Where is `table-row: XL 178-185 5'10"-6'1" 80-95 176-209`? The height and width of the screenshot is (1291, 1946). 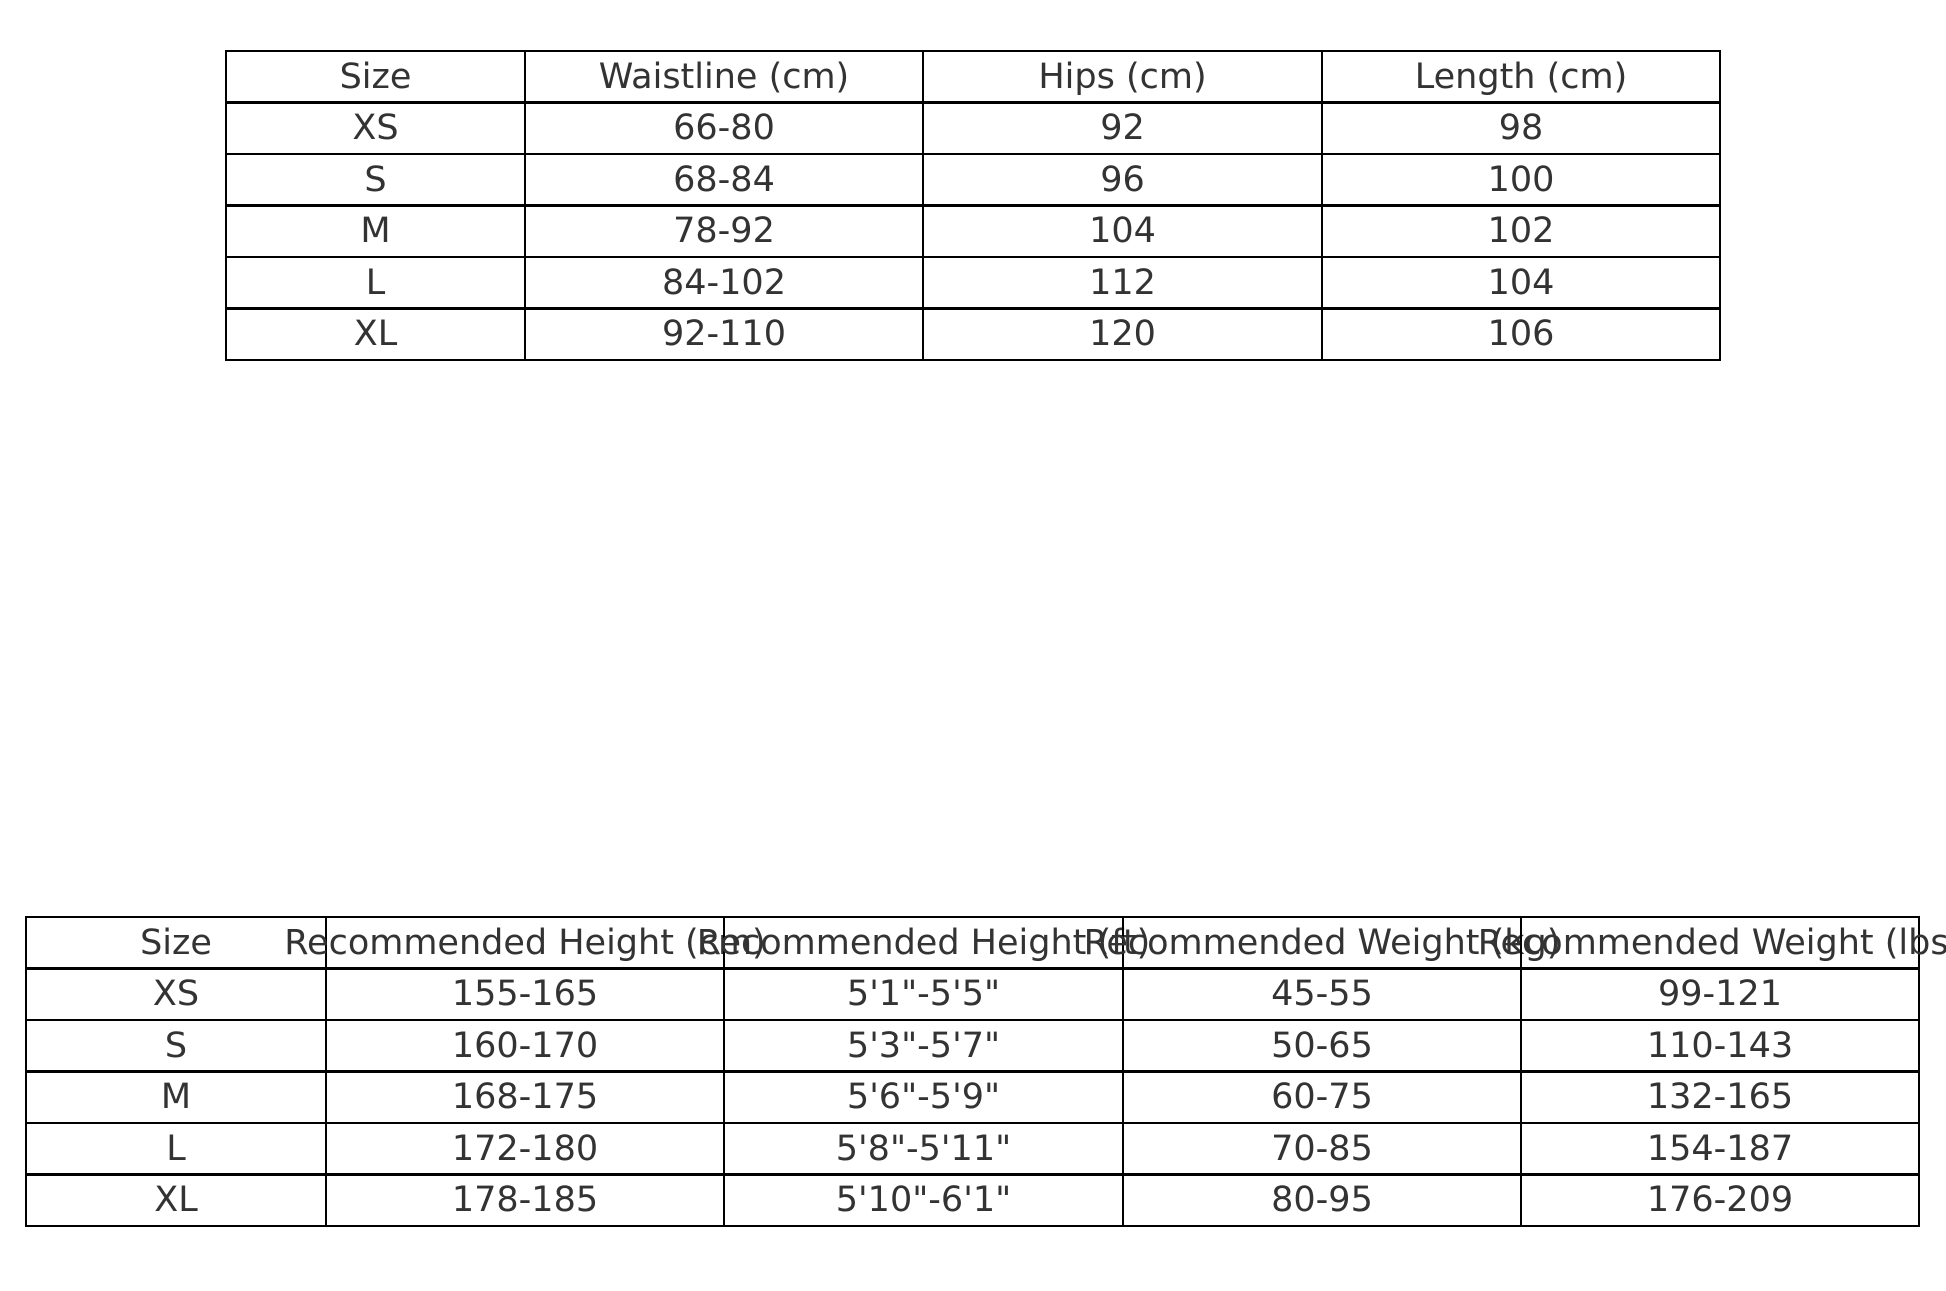
table-row: XL 178-185 5'10"-6'1" 80-95 176-209 is located at coordinates (972, 1200).